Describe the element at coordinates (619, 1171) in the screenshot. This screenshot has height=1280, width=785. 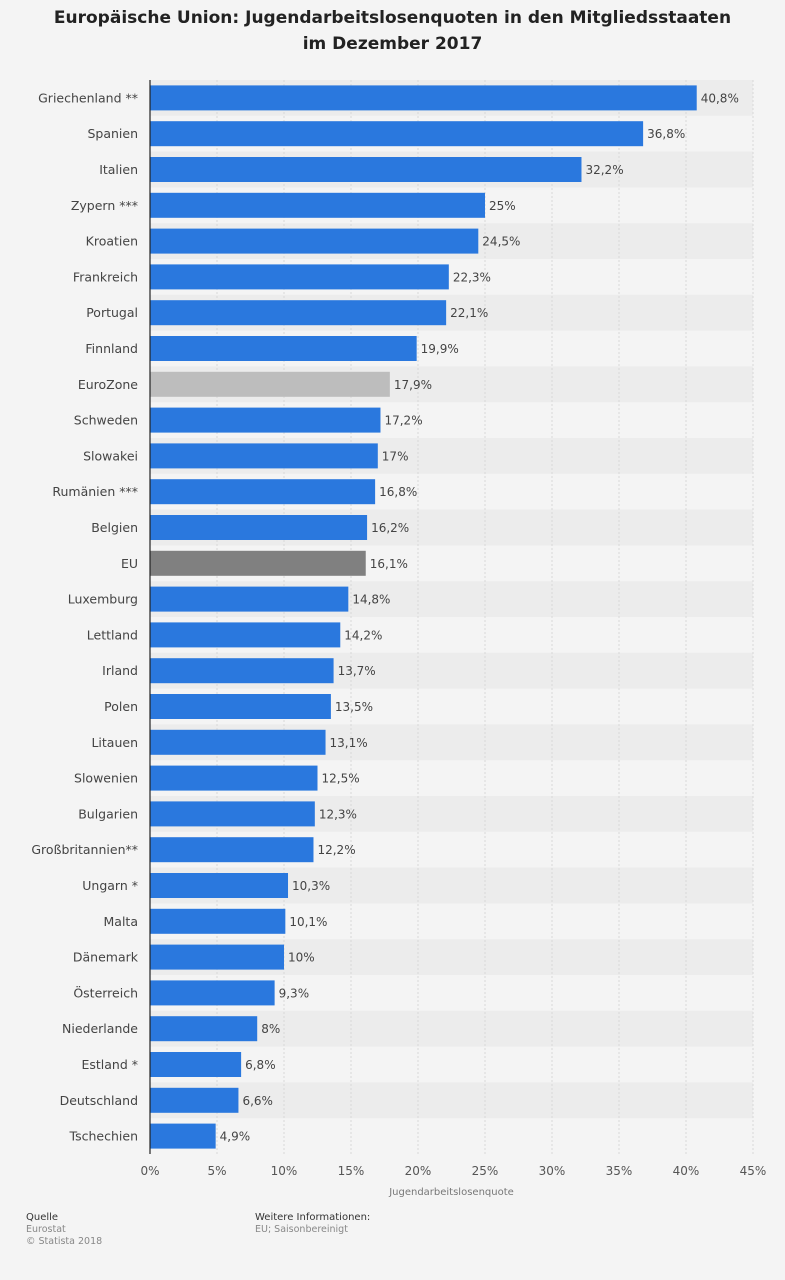
I see `x-tick-label: 35%` at that location.